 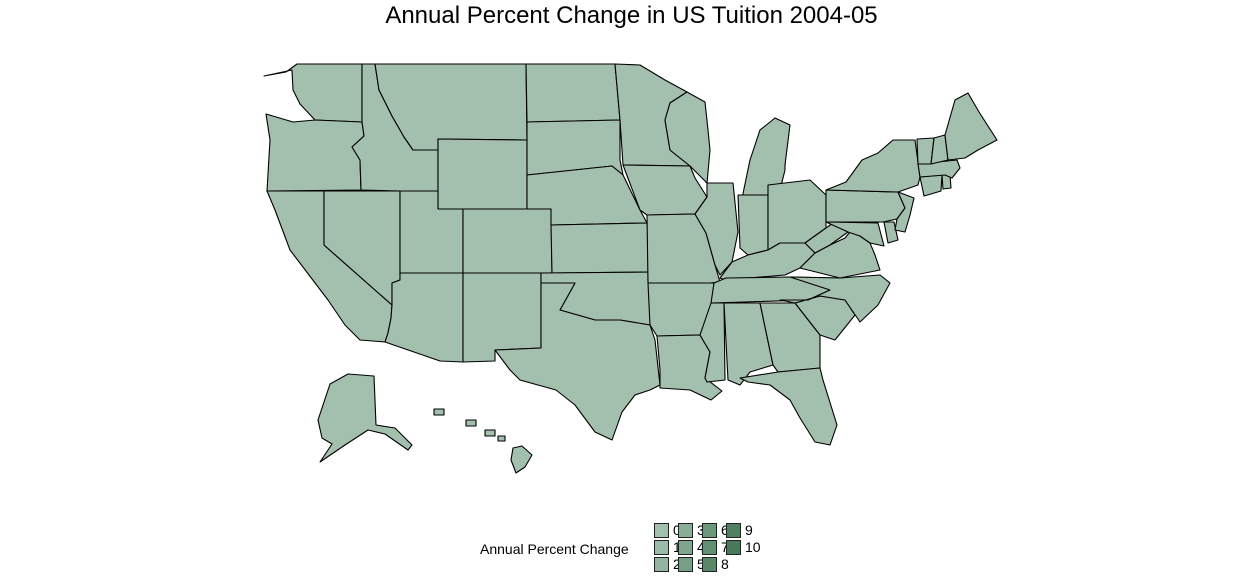 I want to click on legend-item: 7, so click(x=715, y=547).